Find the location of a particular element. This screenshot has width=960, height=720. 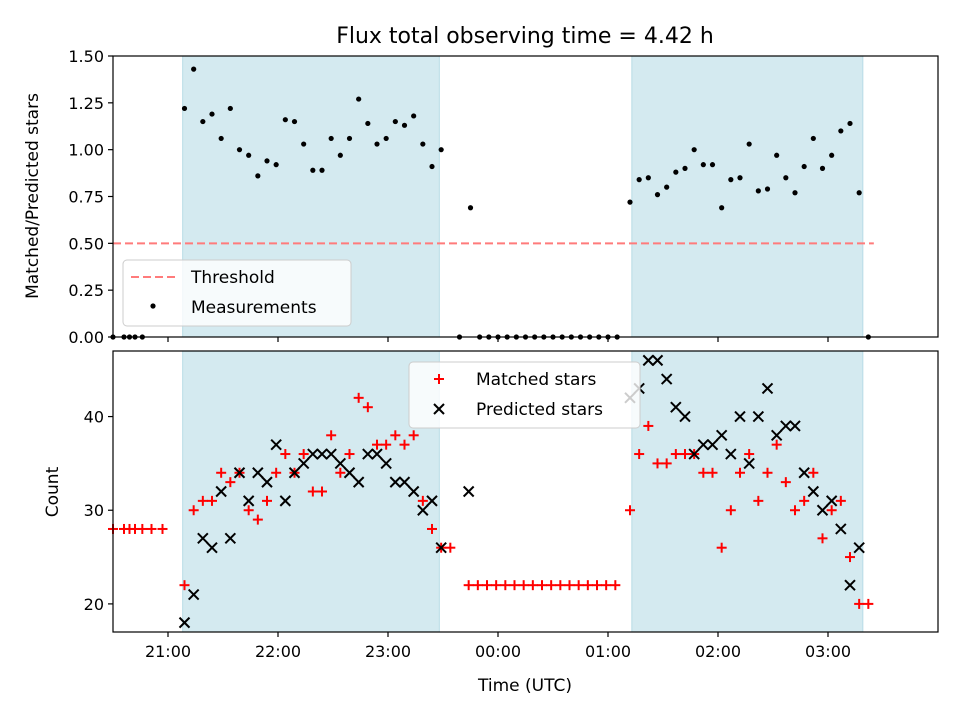

legend-predicted-label: Predicted stars is located at coordinates (539, 410).